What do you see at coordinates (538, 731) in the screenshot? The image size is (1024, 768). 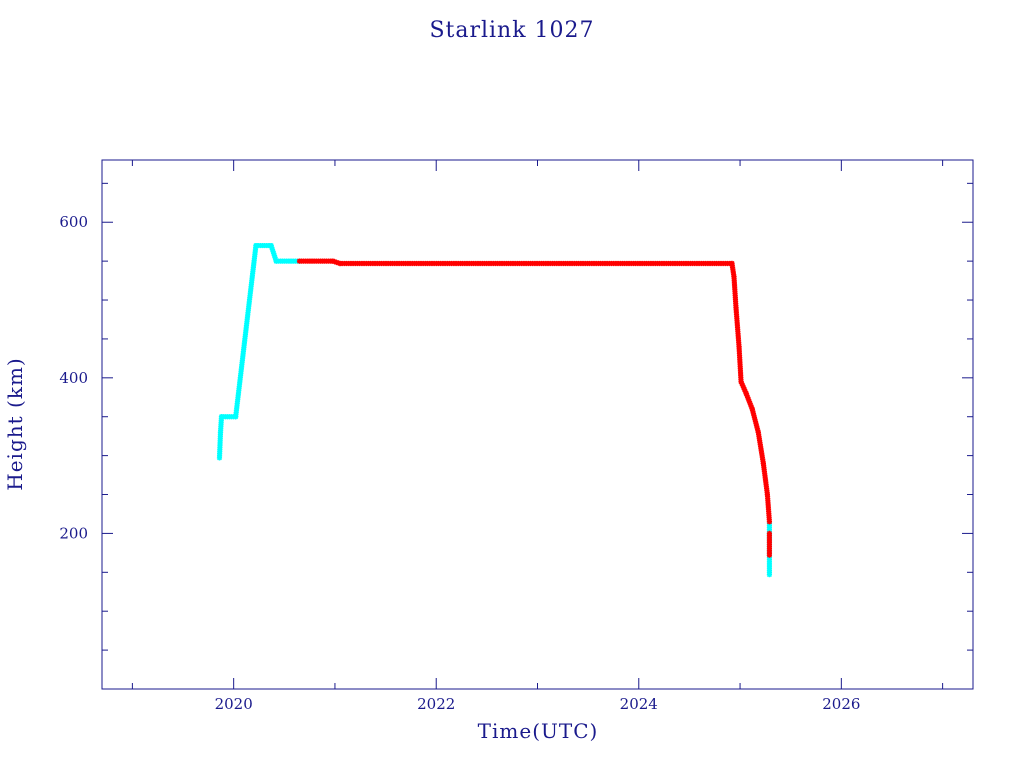 I see `x-axis-label: Time(UTC)` at bounding box center [538, 731].